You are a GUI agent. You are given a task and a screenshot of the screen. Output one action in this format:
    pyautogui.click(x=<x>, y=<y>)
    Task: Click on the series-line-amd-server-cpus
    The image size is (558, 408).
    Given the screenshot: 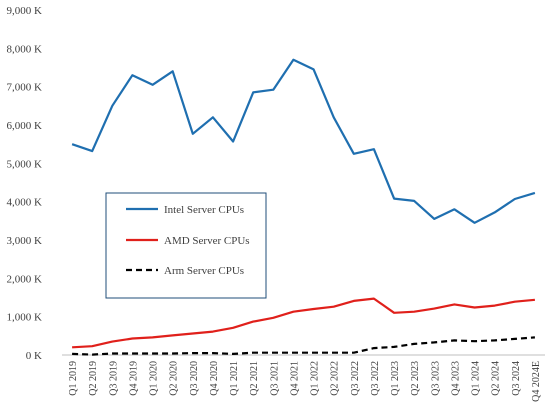 What is the action you would take?
    pyautogui.click(x=304, y=323)
    